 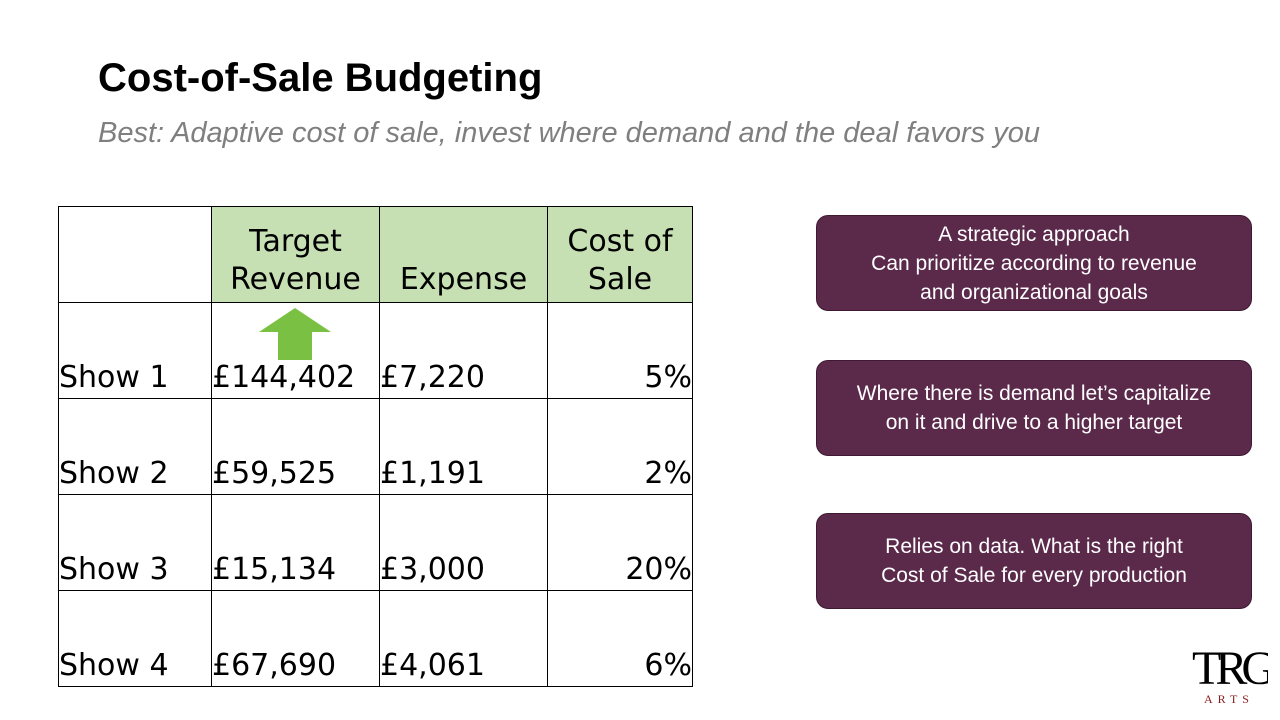 I want to click on note-line: A strategic approach, so click(x=1034, y=234).